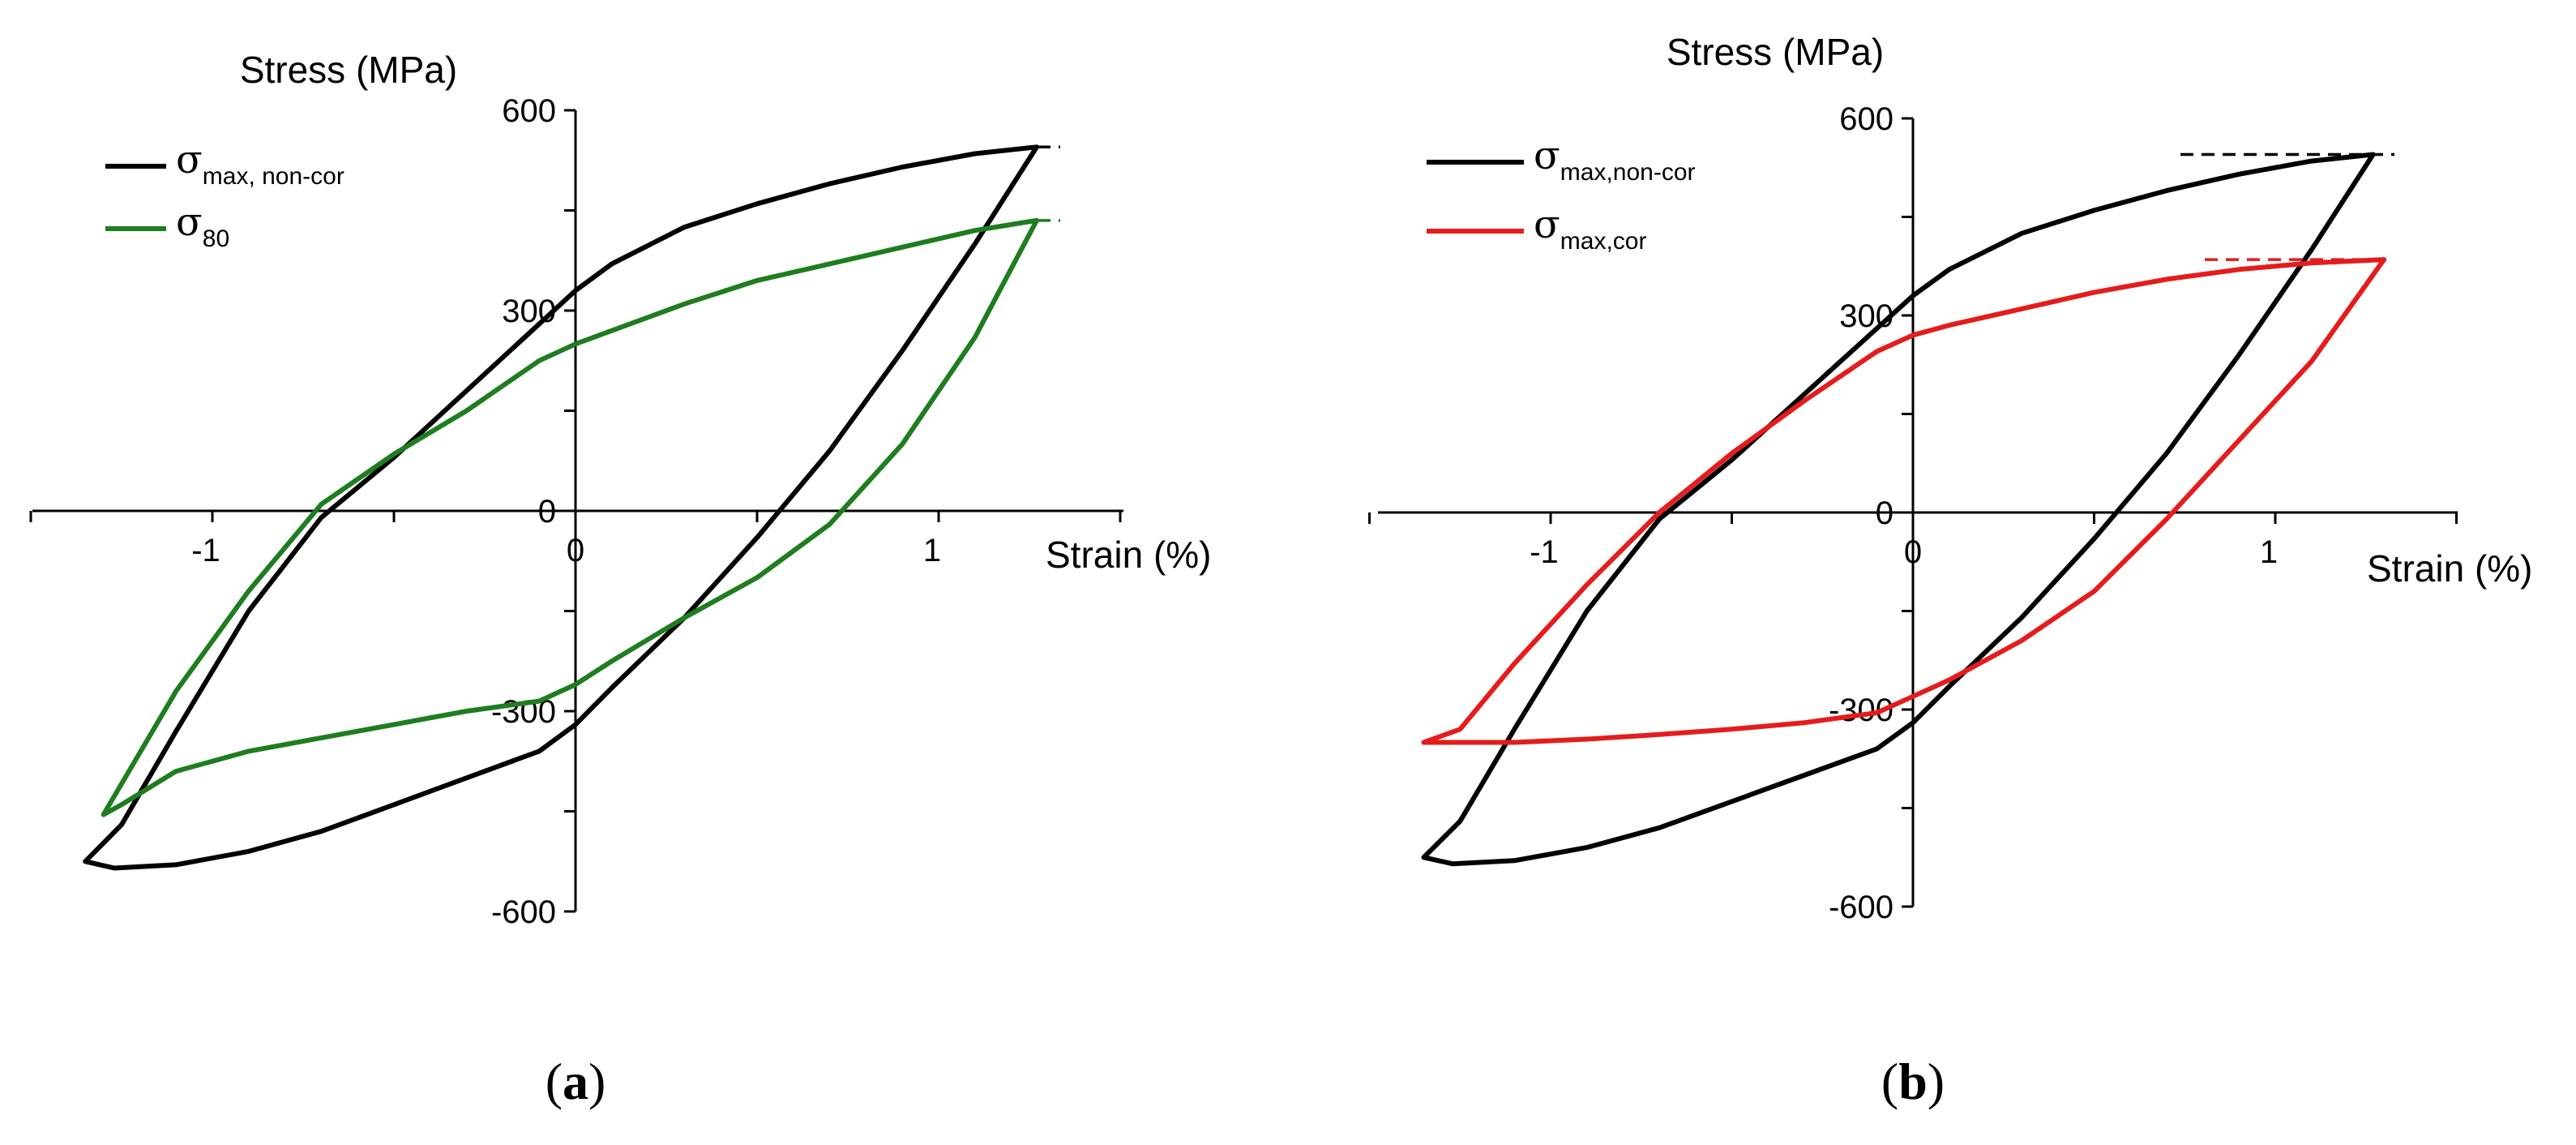 The image size is (2576, 1145). What do you see at coordinates (1615, 159) in the screenshot?
I see `legend-label-1: σmax,non-cor` at bounding box center [1615, 159].